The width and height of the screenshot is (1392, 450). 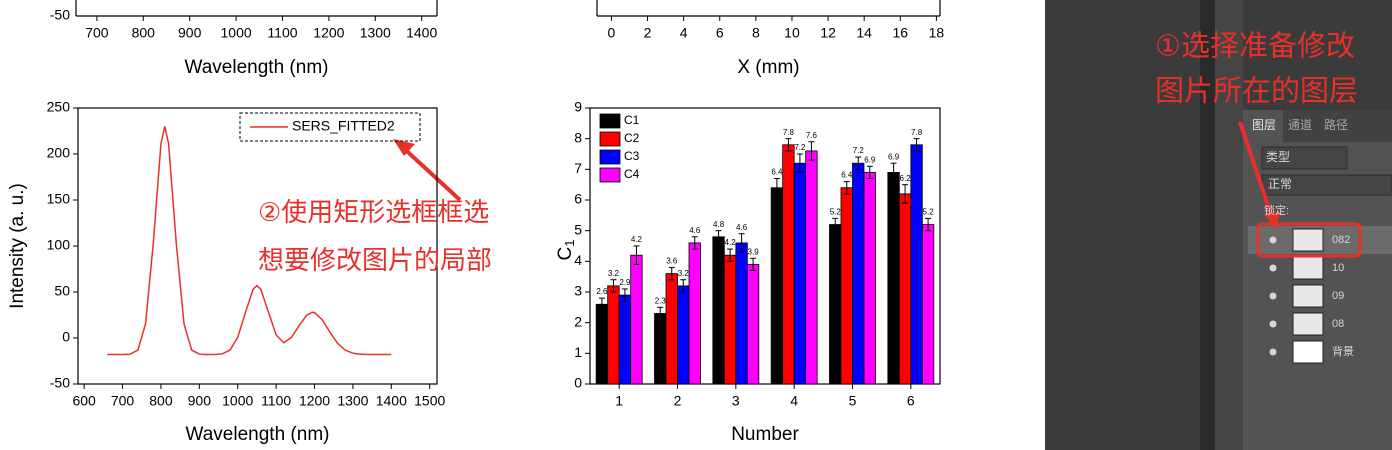 I want to click on x-tick-label: 18, so click(x=937, y=33).